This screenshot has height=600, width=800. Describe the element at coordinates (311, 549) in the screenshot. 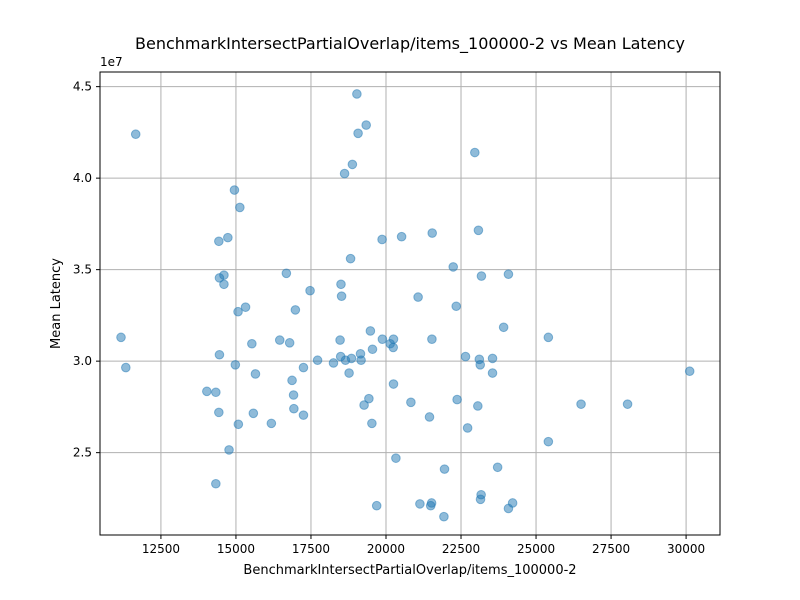

I see `x-tick-label: 17500` at that location.